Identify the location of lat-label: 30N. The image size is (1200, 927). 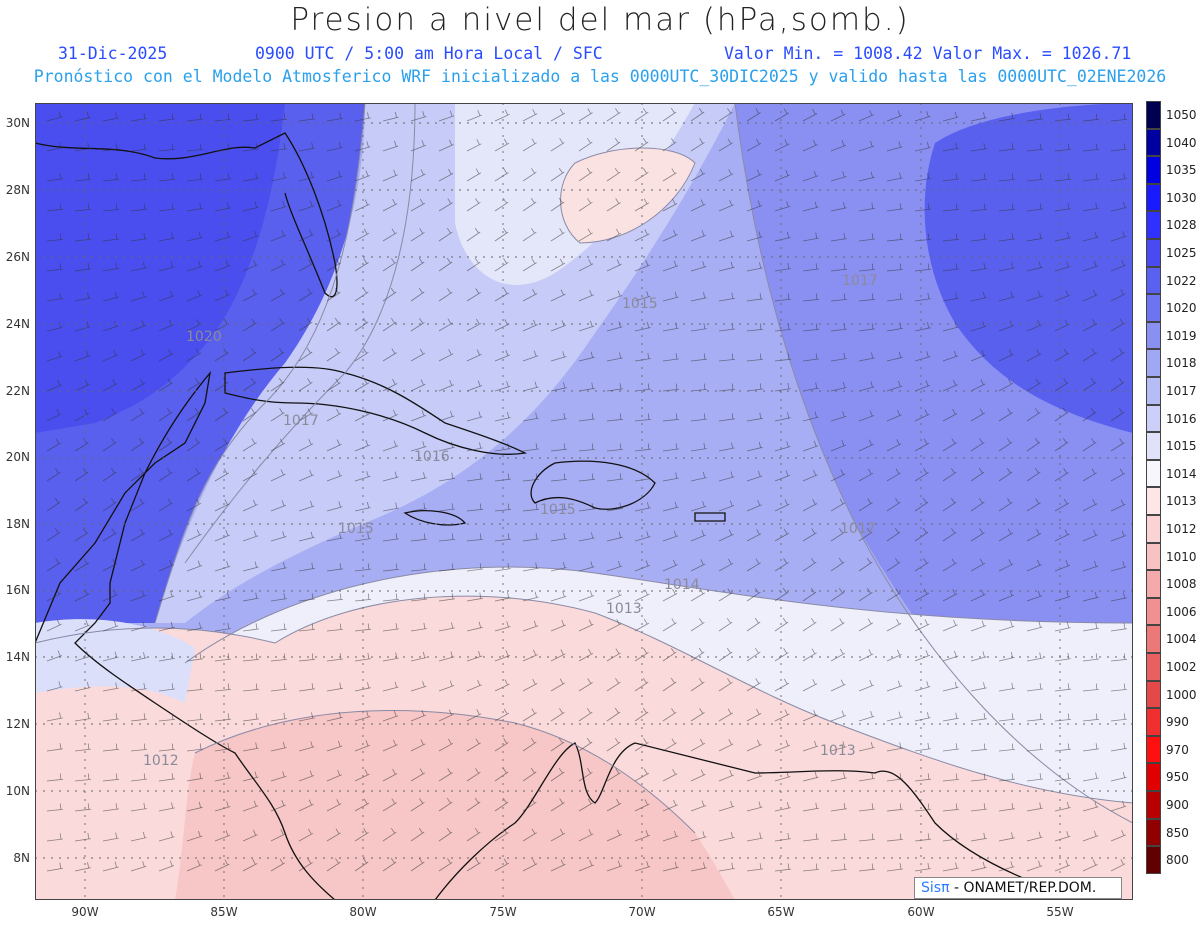
(17, 123).